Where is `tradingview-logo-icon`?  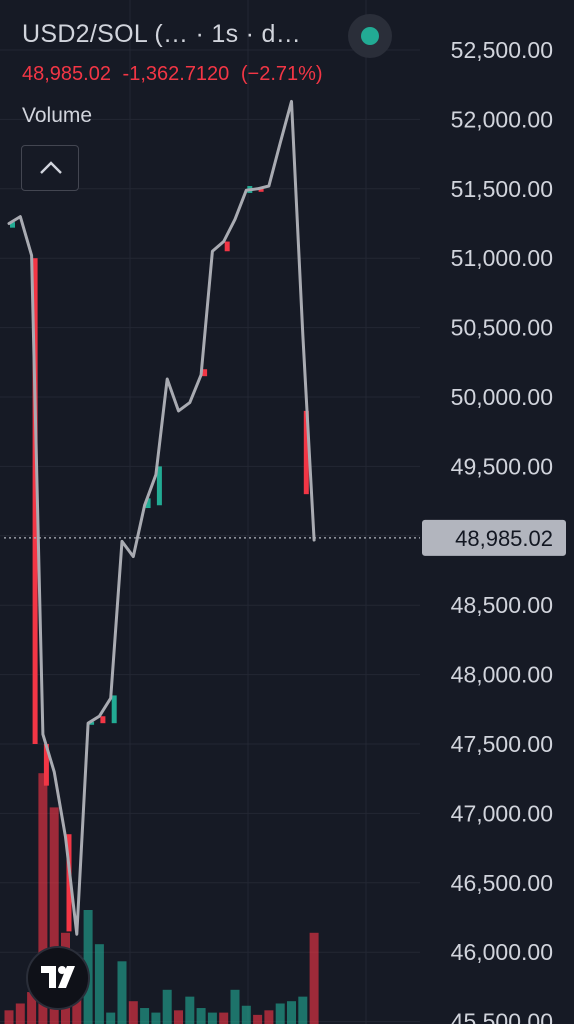
tradingview-logo-icon is located at coordinates (58, 978).